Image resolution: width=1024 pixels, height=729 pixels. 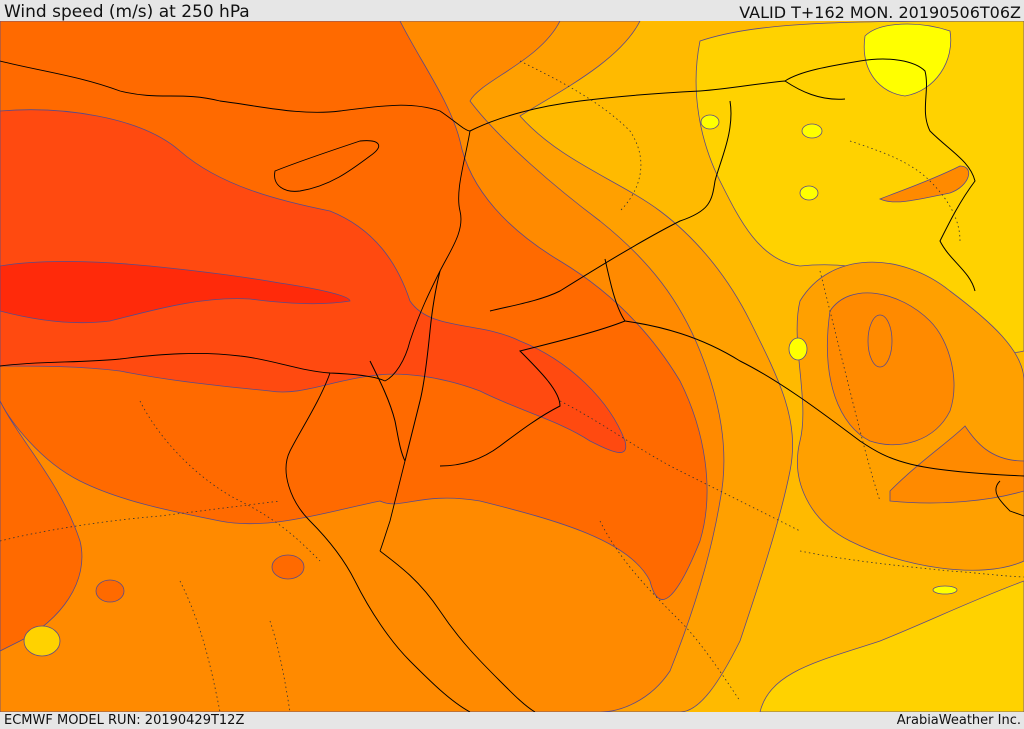 What do you see at coordinates (193, 367) in the screenshot?
I see `egypt-north-coast` at bounding box center [193, 367].